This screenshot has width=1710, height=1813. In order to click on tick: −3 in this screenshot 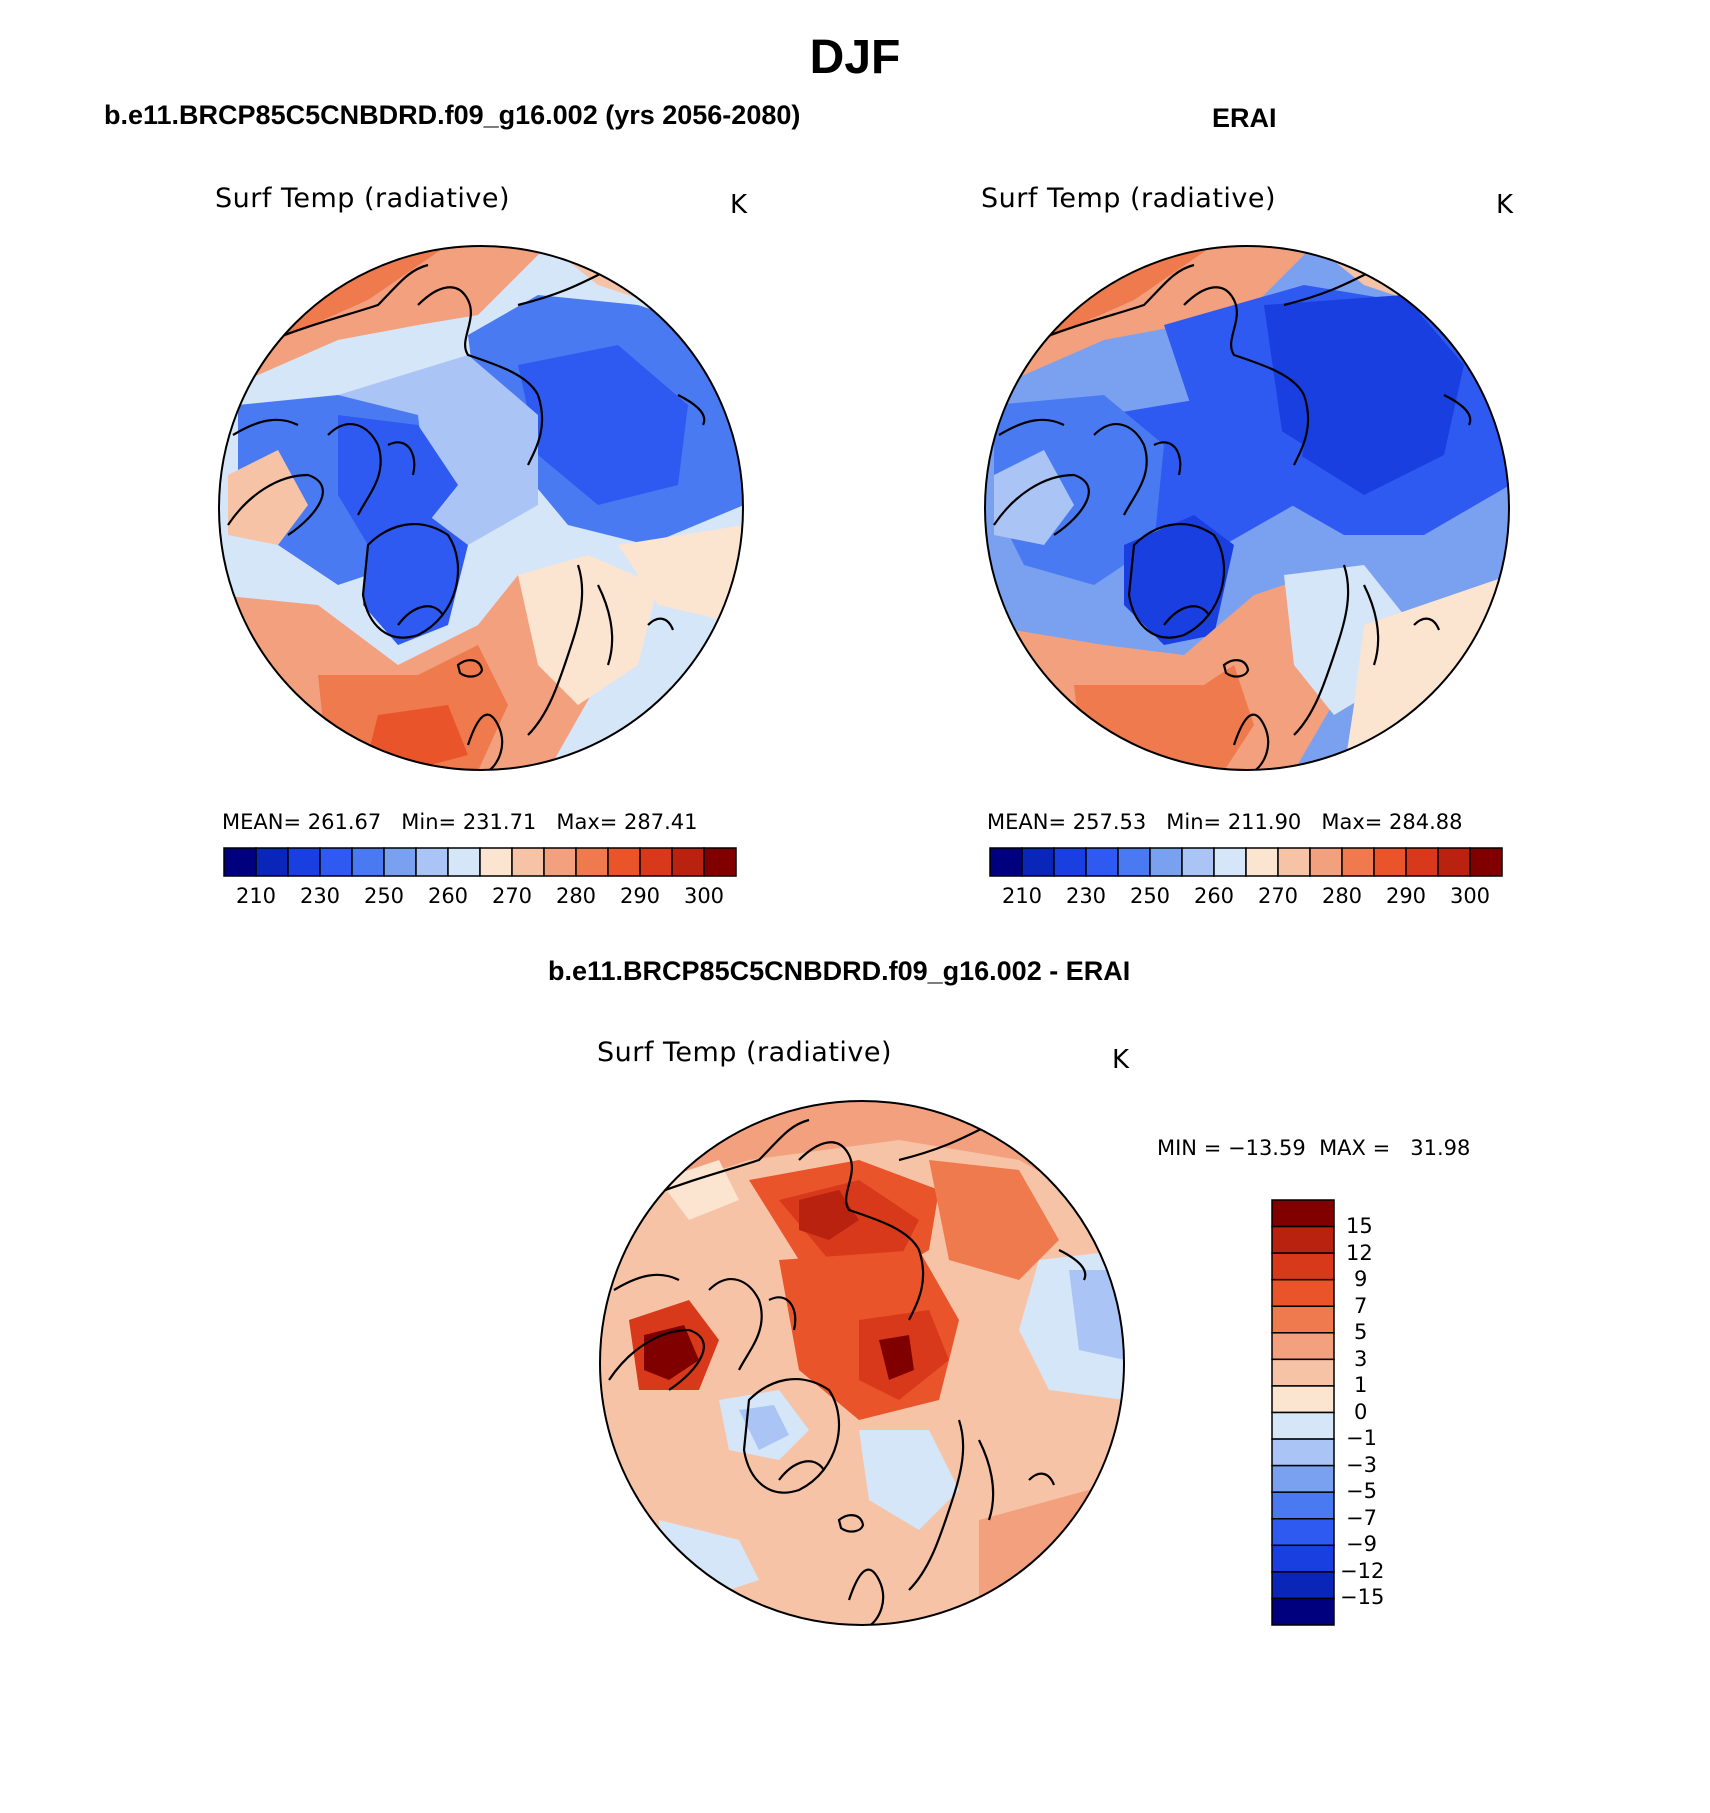, I will do `click(1361, 1465)`.